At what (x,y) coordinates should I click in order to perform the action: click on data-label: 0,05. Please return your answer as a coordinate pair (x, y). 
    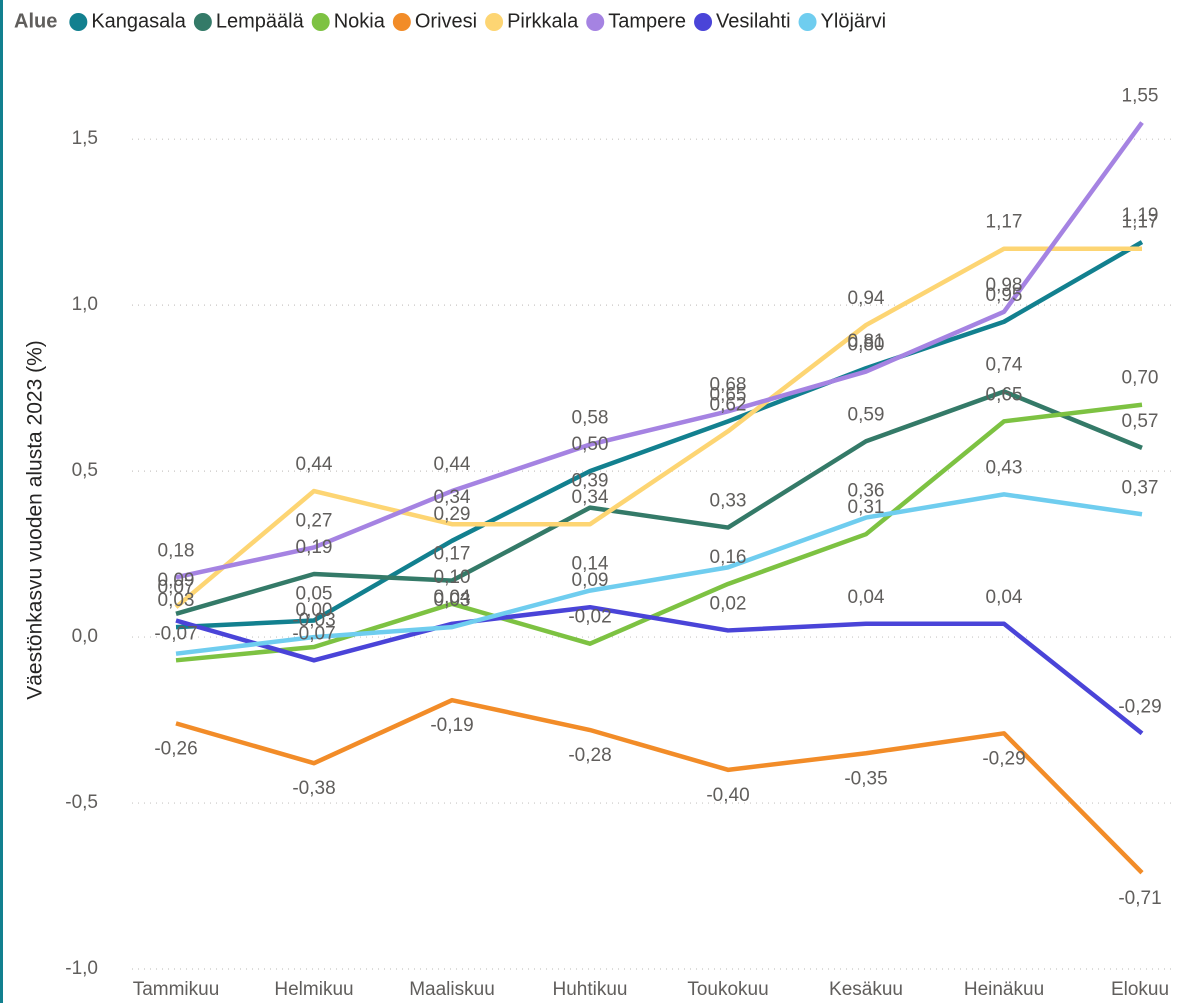
    Looking at the image, I should click on (314, 593).